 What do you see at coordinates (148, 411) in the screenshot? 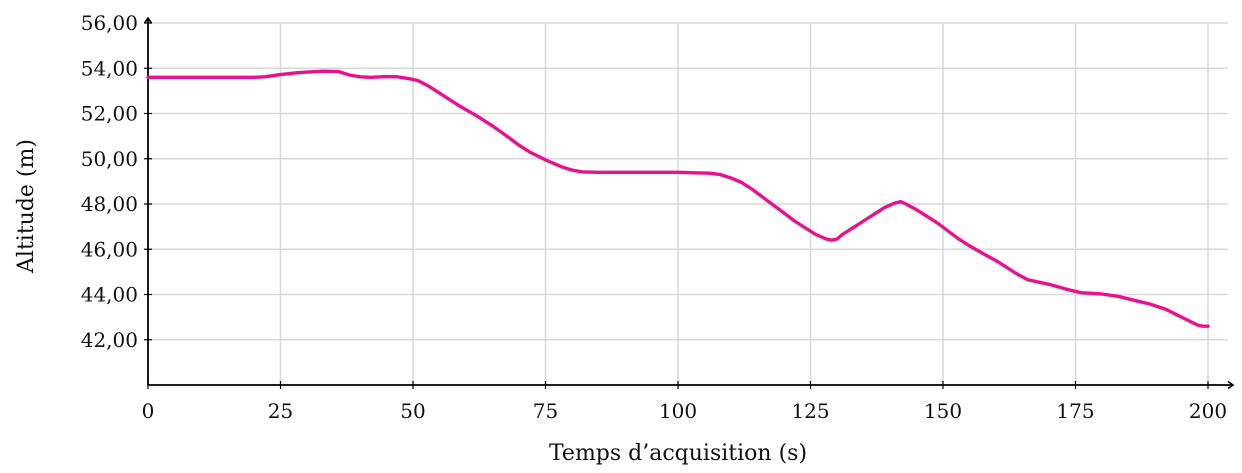
I see `x-tick-label: 0` at bounding box center [148, 411].